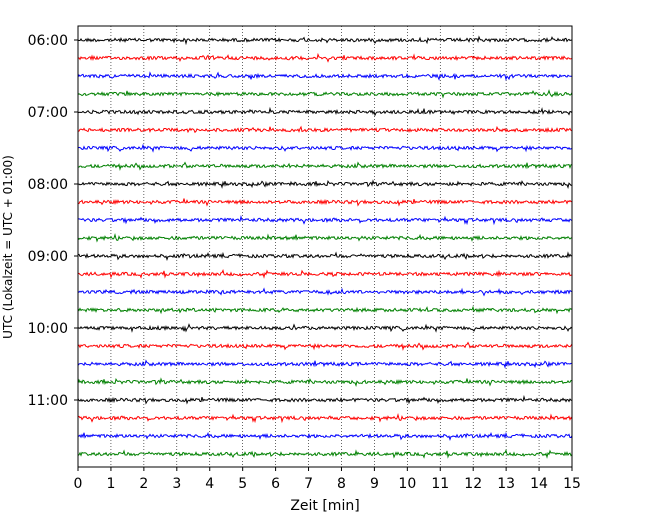  Describe the element at coordinates (440, 484) in the screenshot. I see `x-tick-label: 11` at that location.